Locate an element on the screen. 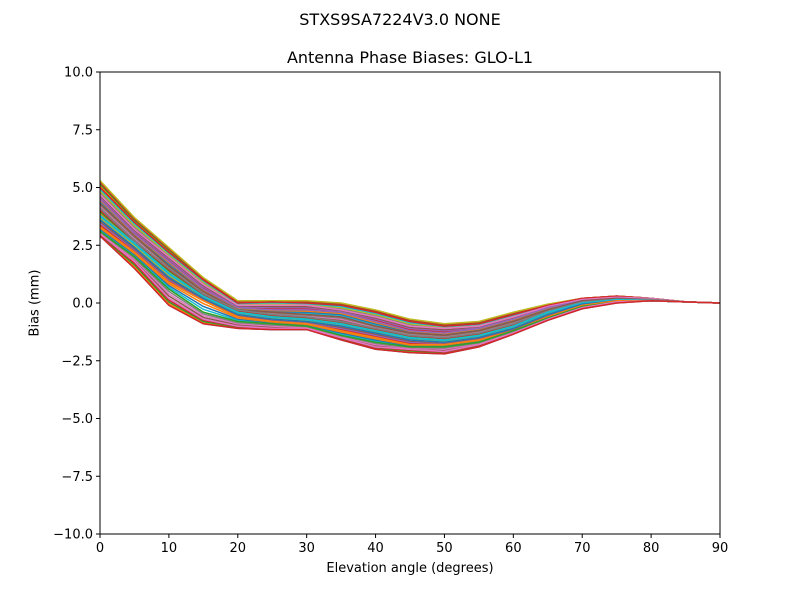 This screenshot has height=600, width=800. y-axis-ticks: −10.0 −7.5 −5.0 −2.5 0.0 2.5 5.0 7.5 10.0 is located at coordinates (76, 304).